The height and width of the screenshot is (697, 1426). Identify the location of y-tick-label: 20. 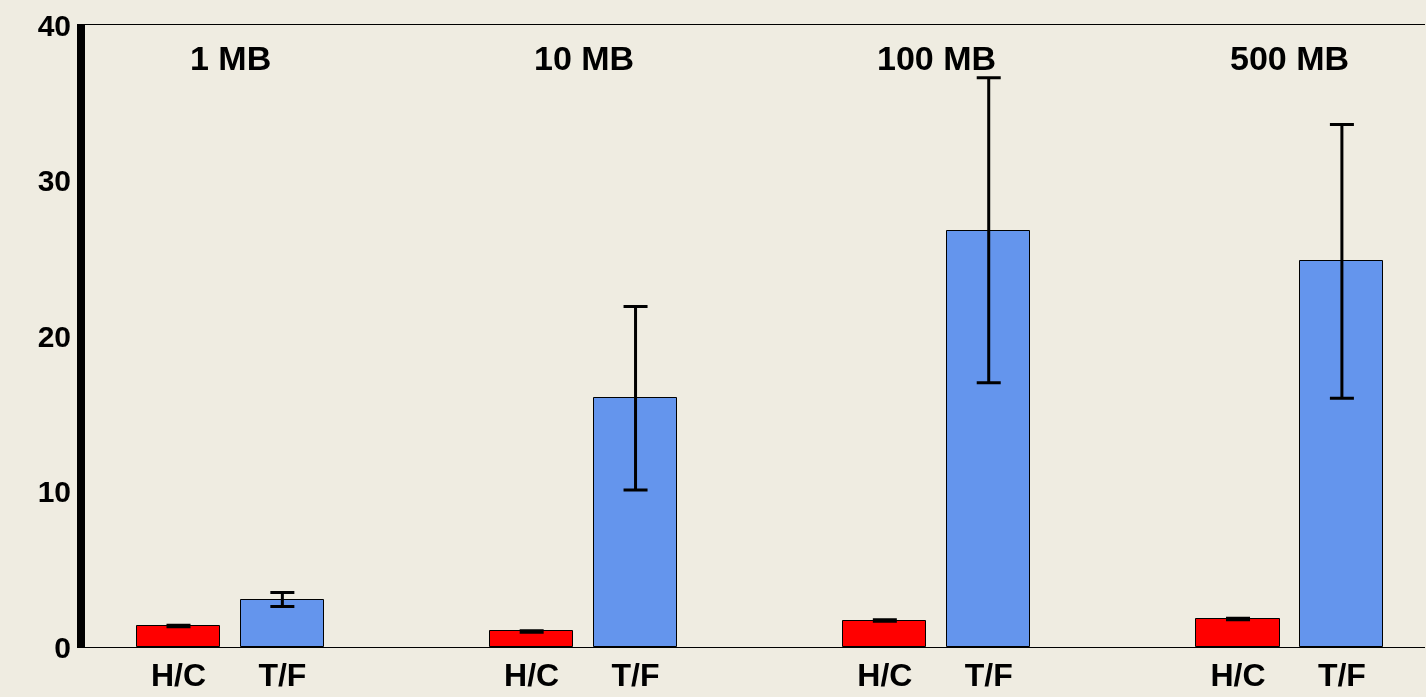
(54, 336).